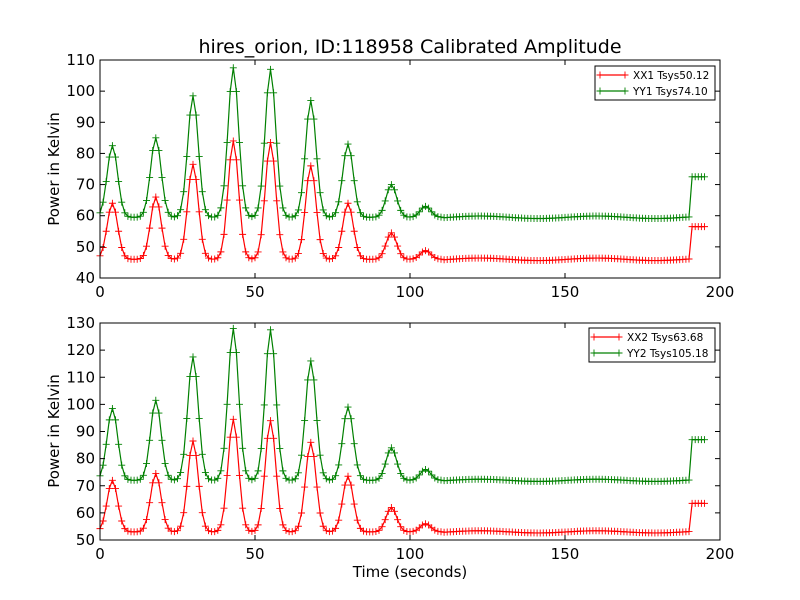  Describe the element at coordinates (85, 153) in the screenshot. I see `top-y-tick-label: 80` at that location.